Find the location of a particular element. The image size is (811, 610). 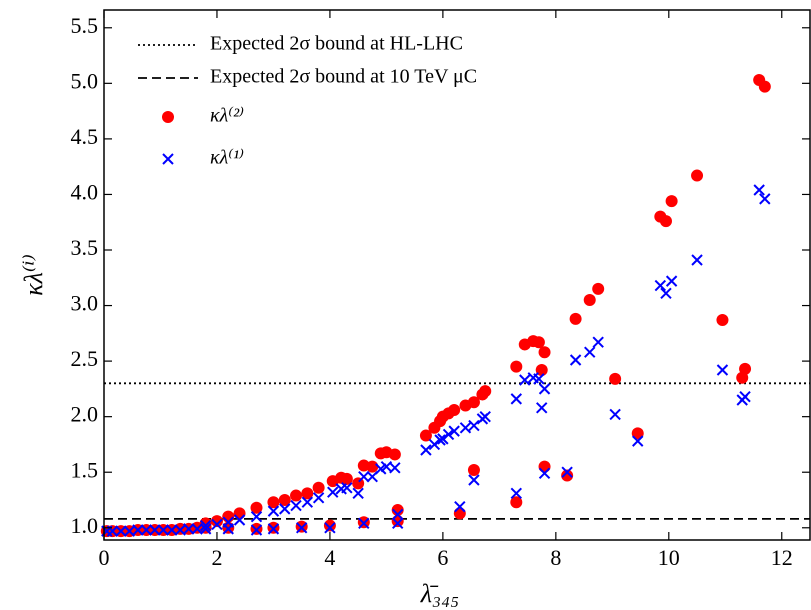

y-tick-label: 5.5 is located at coordinates (85, 25).